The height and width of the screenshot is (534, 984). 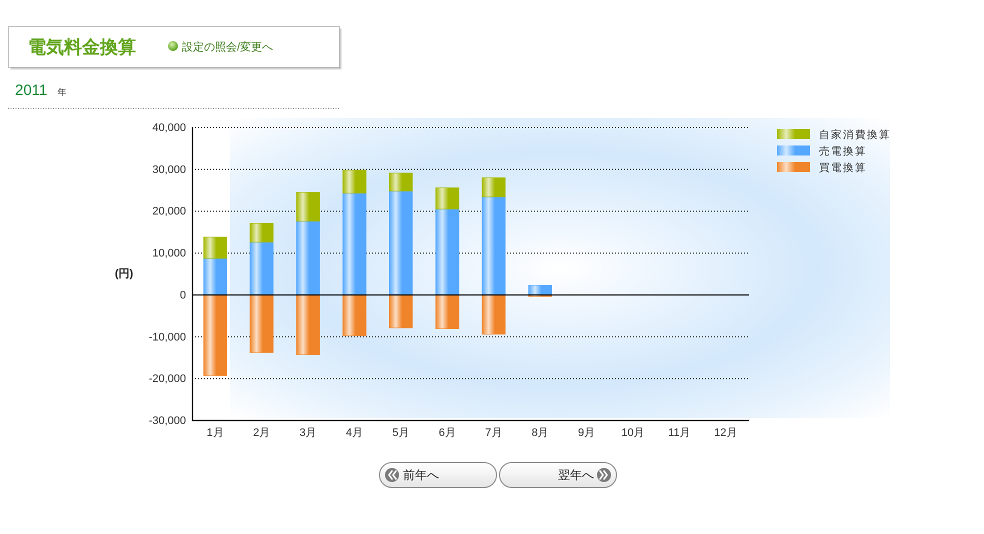 What do you see at coordinates (167, 379) in the screenshot?
I see `ytick-label: -20,000` at bounding box center [167, 379].